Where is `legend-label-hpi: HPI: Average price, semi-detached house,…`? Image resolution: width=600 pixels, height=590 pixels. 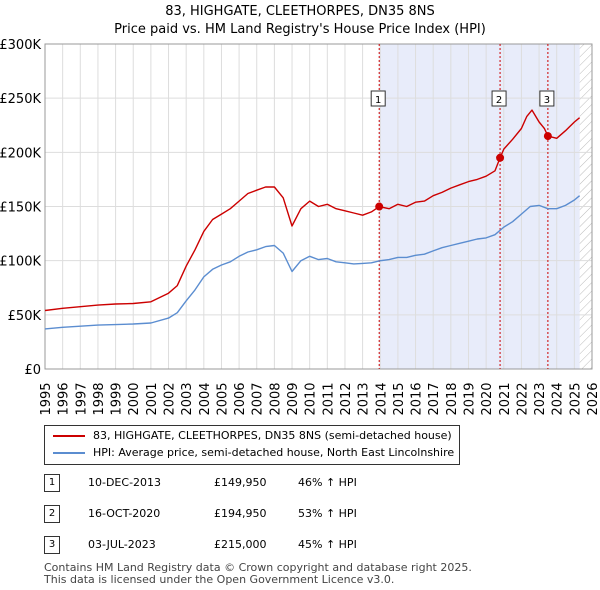
legend-label-hpi: HPI: Average price, semi-detached house,… is located at coordinates (274, 452).